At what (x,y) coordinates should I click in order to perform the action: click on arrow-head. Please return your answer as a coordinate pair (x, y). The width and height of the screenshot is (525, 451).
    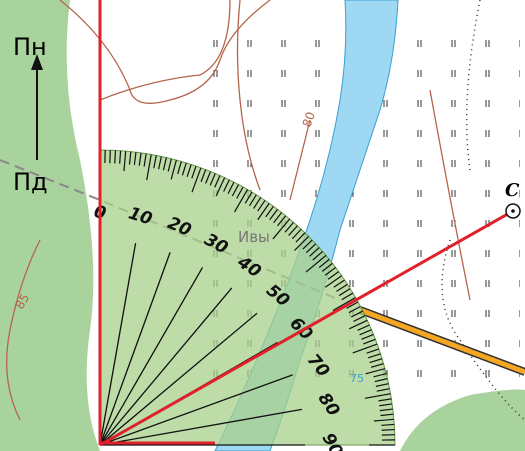
    Looking at the image, I should click on (37, 62).